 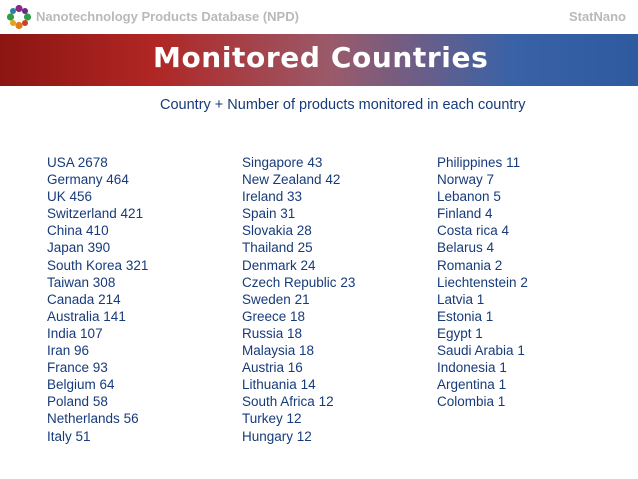 I want to click on country-entry: UK 456, so click(x=97, y=196).